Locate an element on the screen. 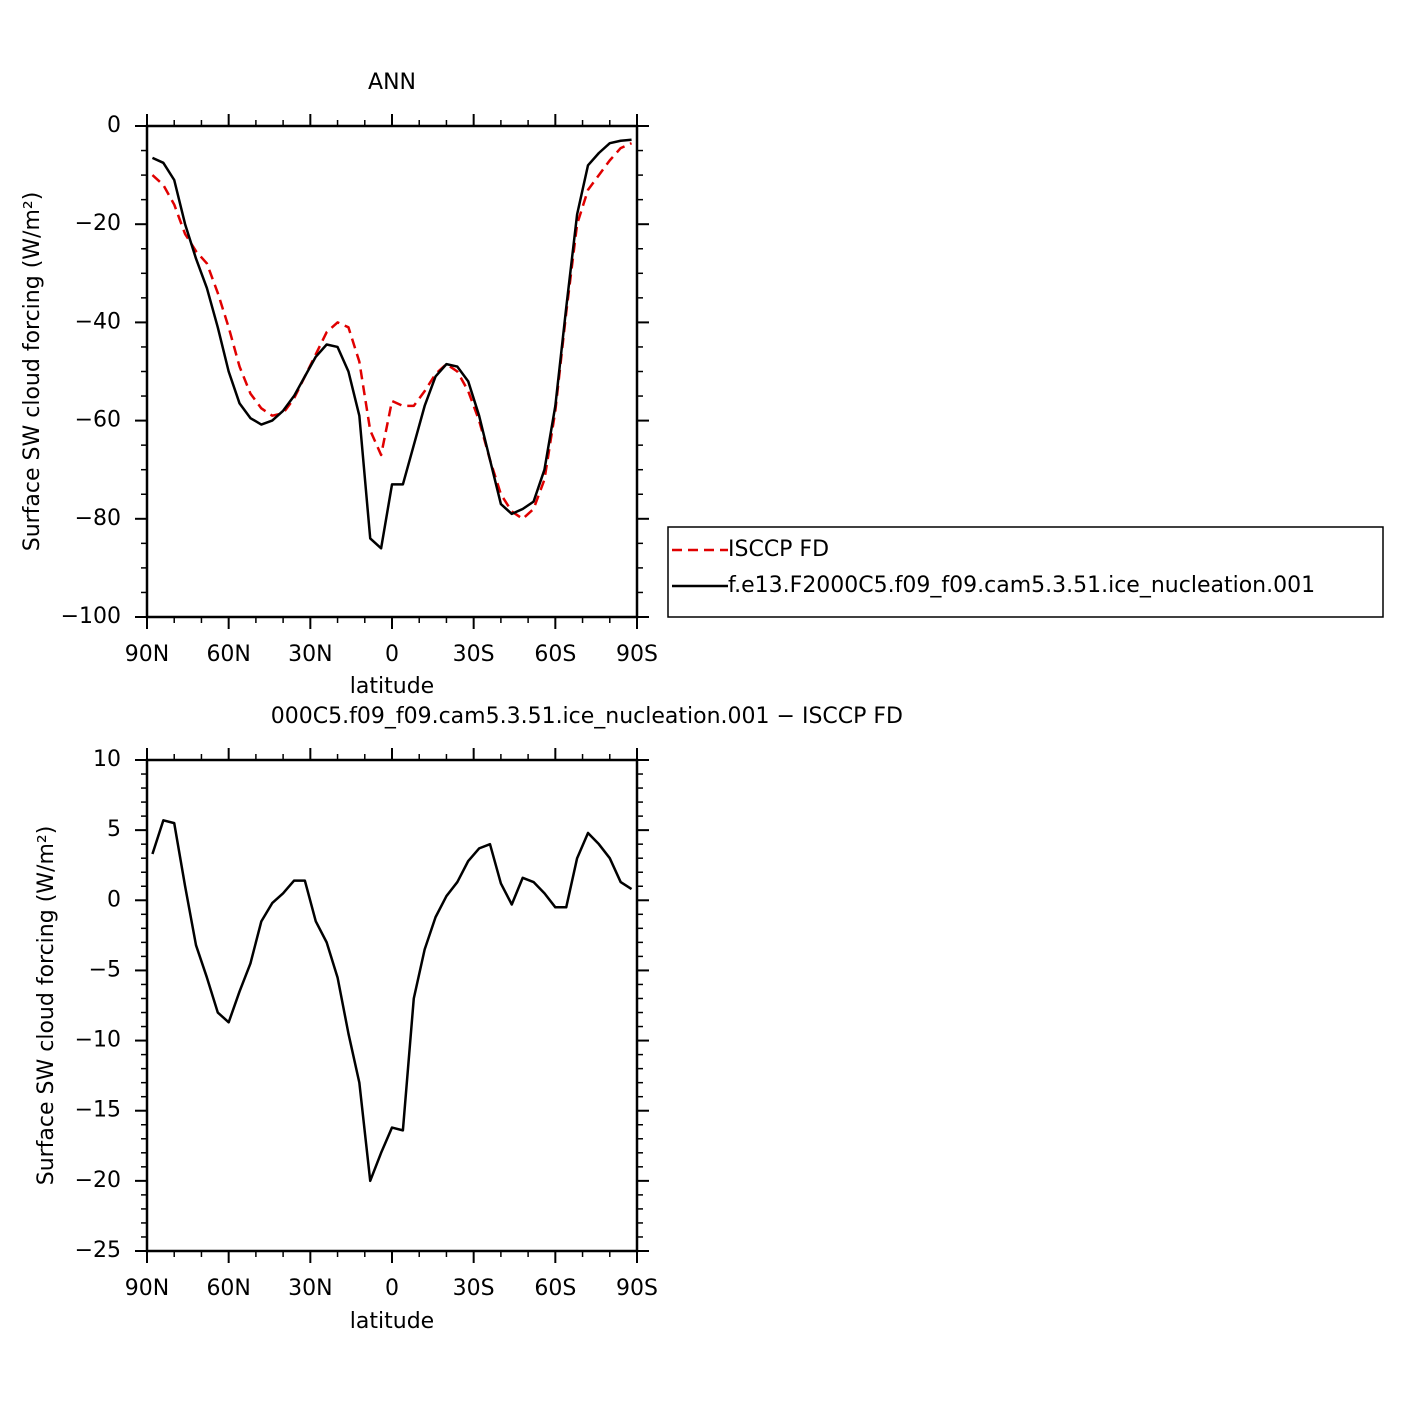 The height and width of the screenshot is (1402, 1402). legend-label: ISCCP FD is located at coordinates (778, 549).